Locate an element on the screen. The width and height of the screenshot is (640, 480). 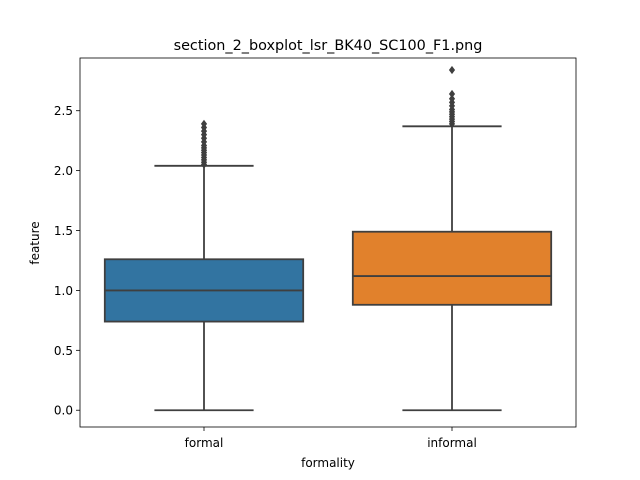
y-tick-label: 1.0 is located at coordinates (63, 291).